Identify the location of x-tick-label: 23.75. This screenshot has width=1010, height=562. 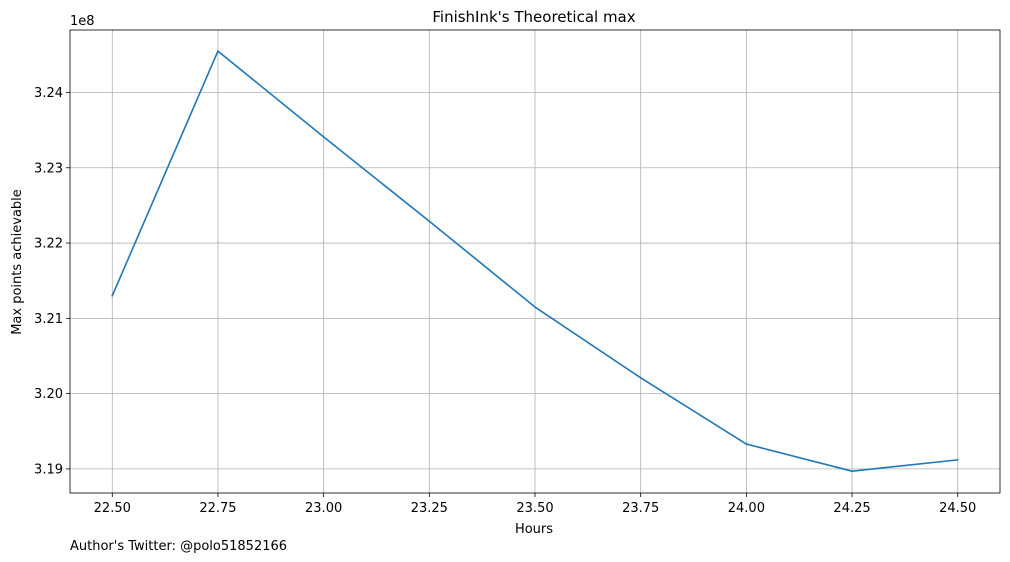
(640, 508).